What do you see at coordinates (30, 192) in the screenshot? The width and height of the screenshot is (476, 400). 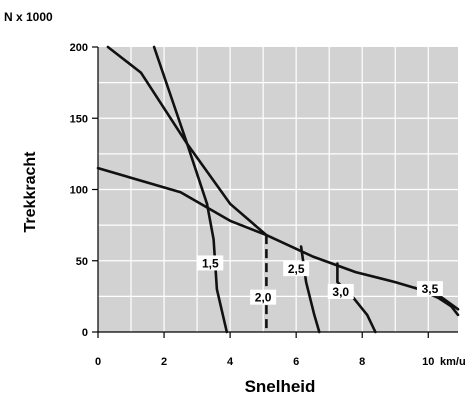 I see `y-axis-title: Trekkracht` at bounding box center [30, 192].